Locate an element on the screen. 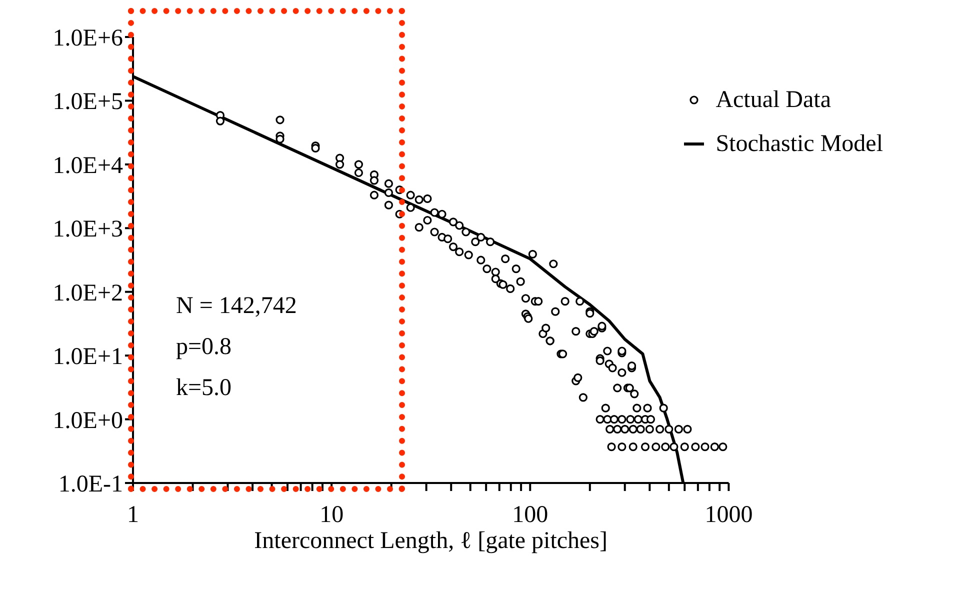 The height and width of the screenshot is (595, 973). annotation: k=5.0 is located at coordinates (204, 388).